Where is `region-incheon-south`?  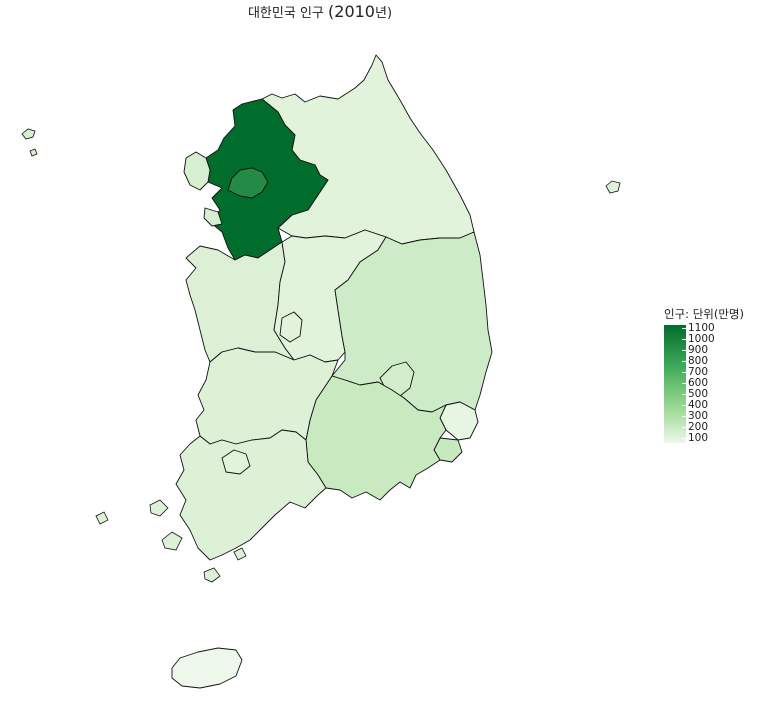
region-incheon-south is located at coordinates (213, 217).